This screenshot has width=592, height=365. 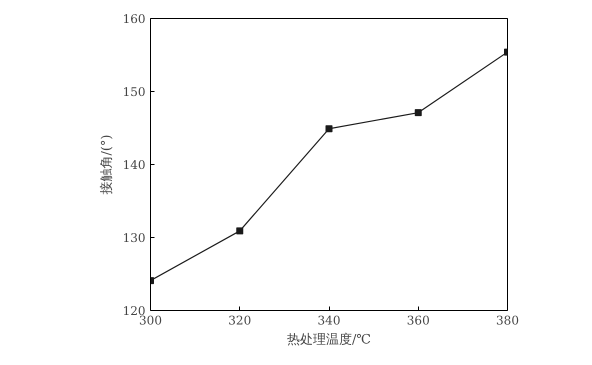 What do you see at coordinates (107, 164) in the screenshot?
I see `y-axis-title: 接触角/(°)` at bounding box center [107, 164].